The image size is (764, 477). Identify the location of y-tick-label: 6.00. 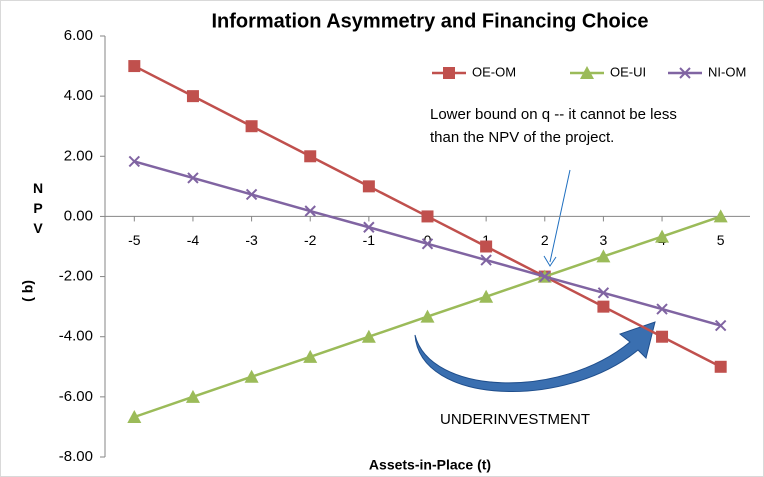
(78, 35).